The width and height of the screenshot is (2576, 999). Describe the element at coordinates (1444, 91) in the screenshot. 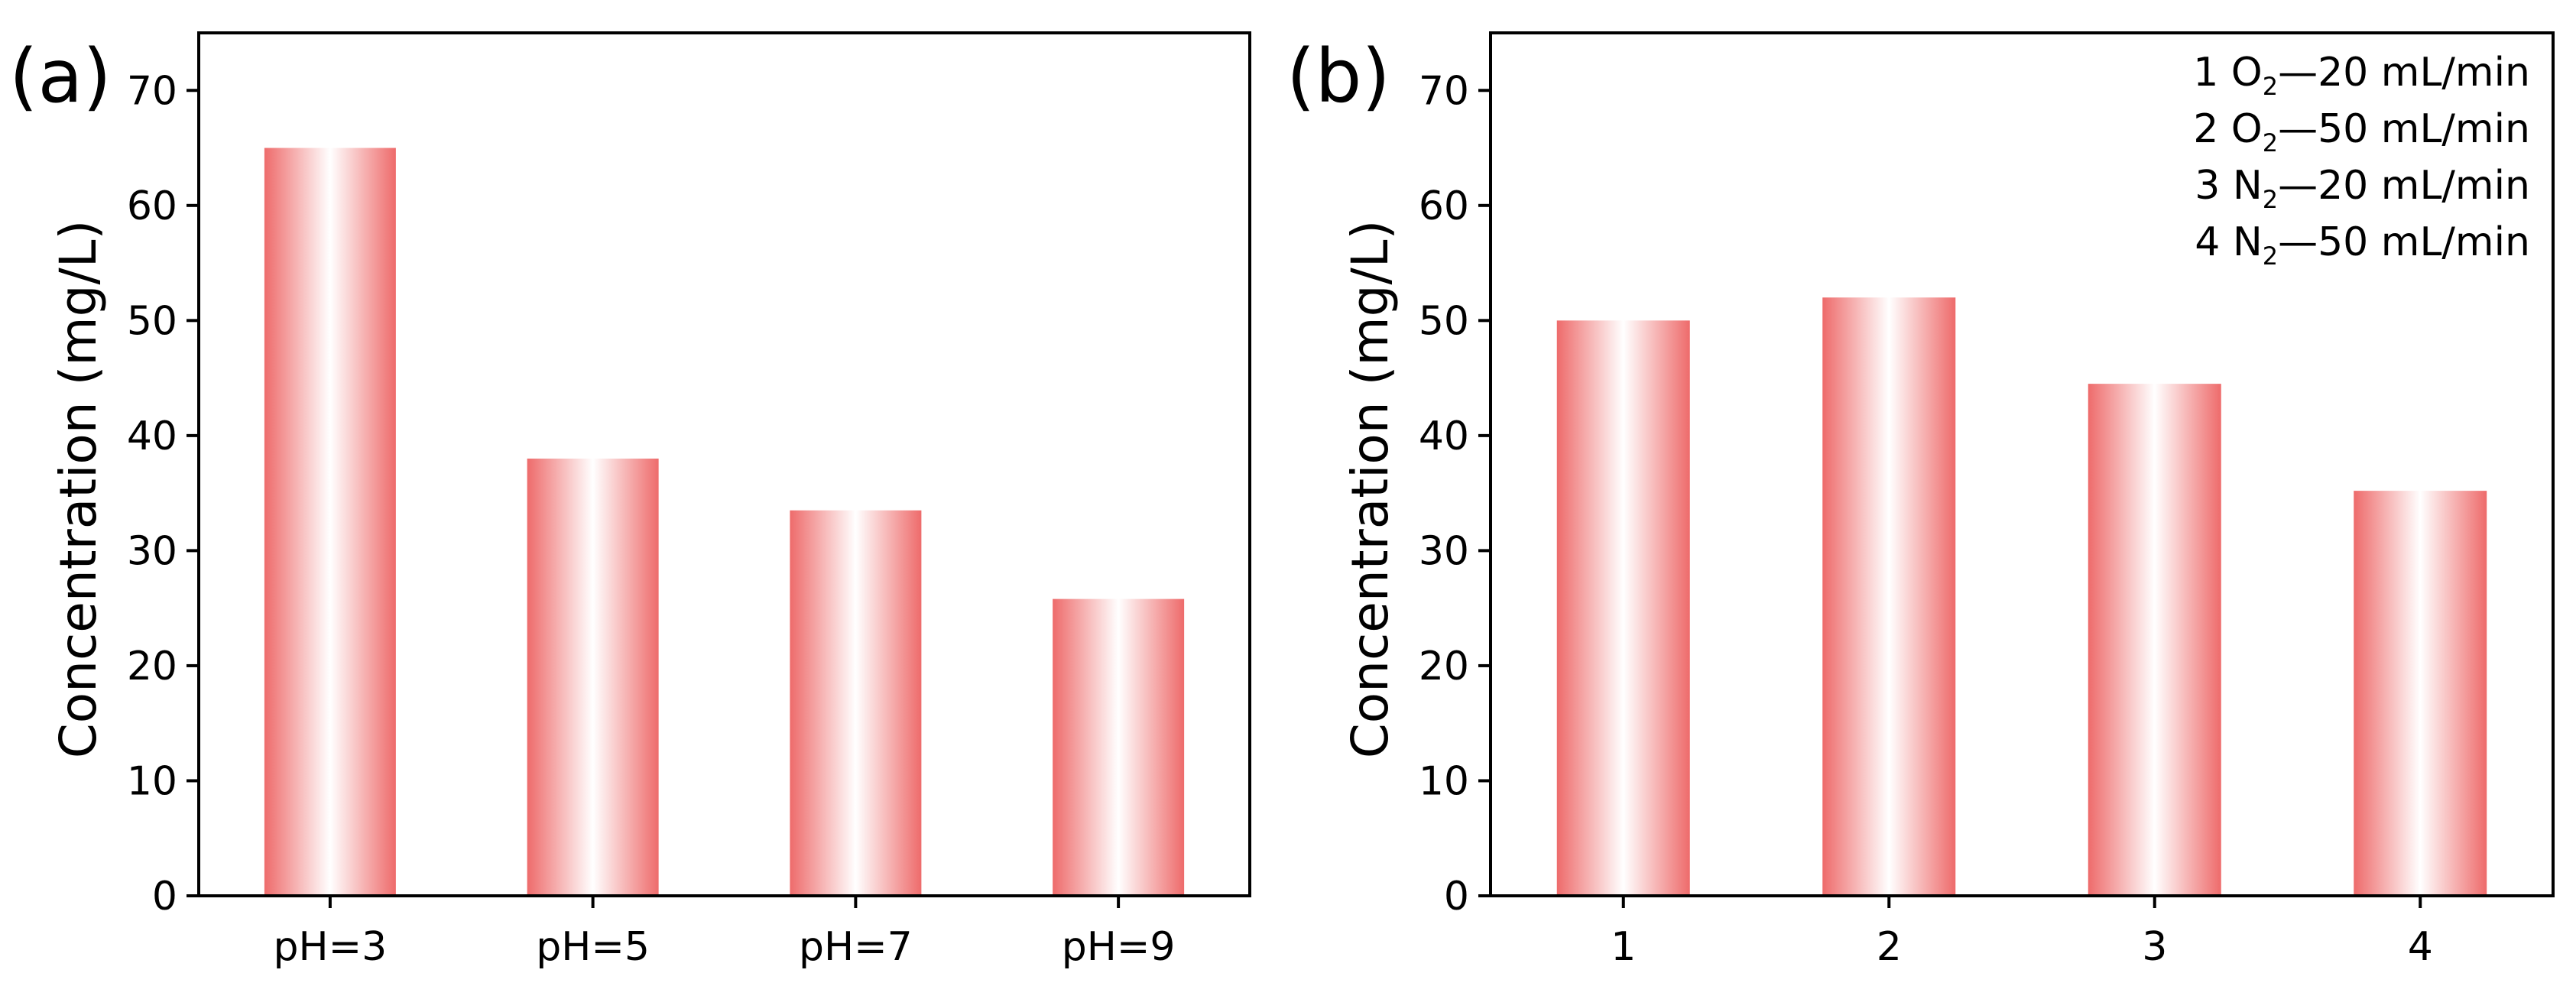

I see `y-tick-label-b-70: 70` at that location.